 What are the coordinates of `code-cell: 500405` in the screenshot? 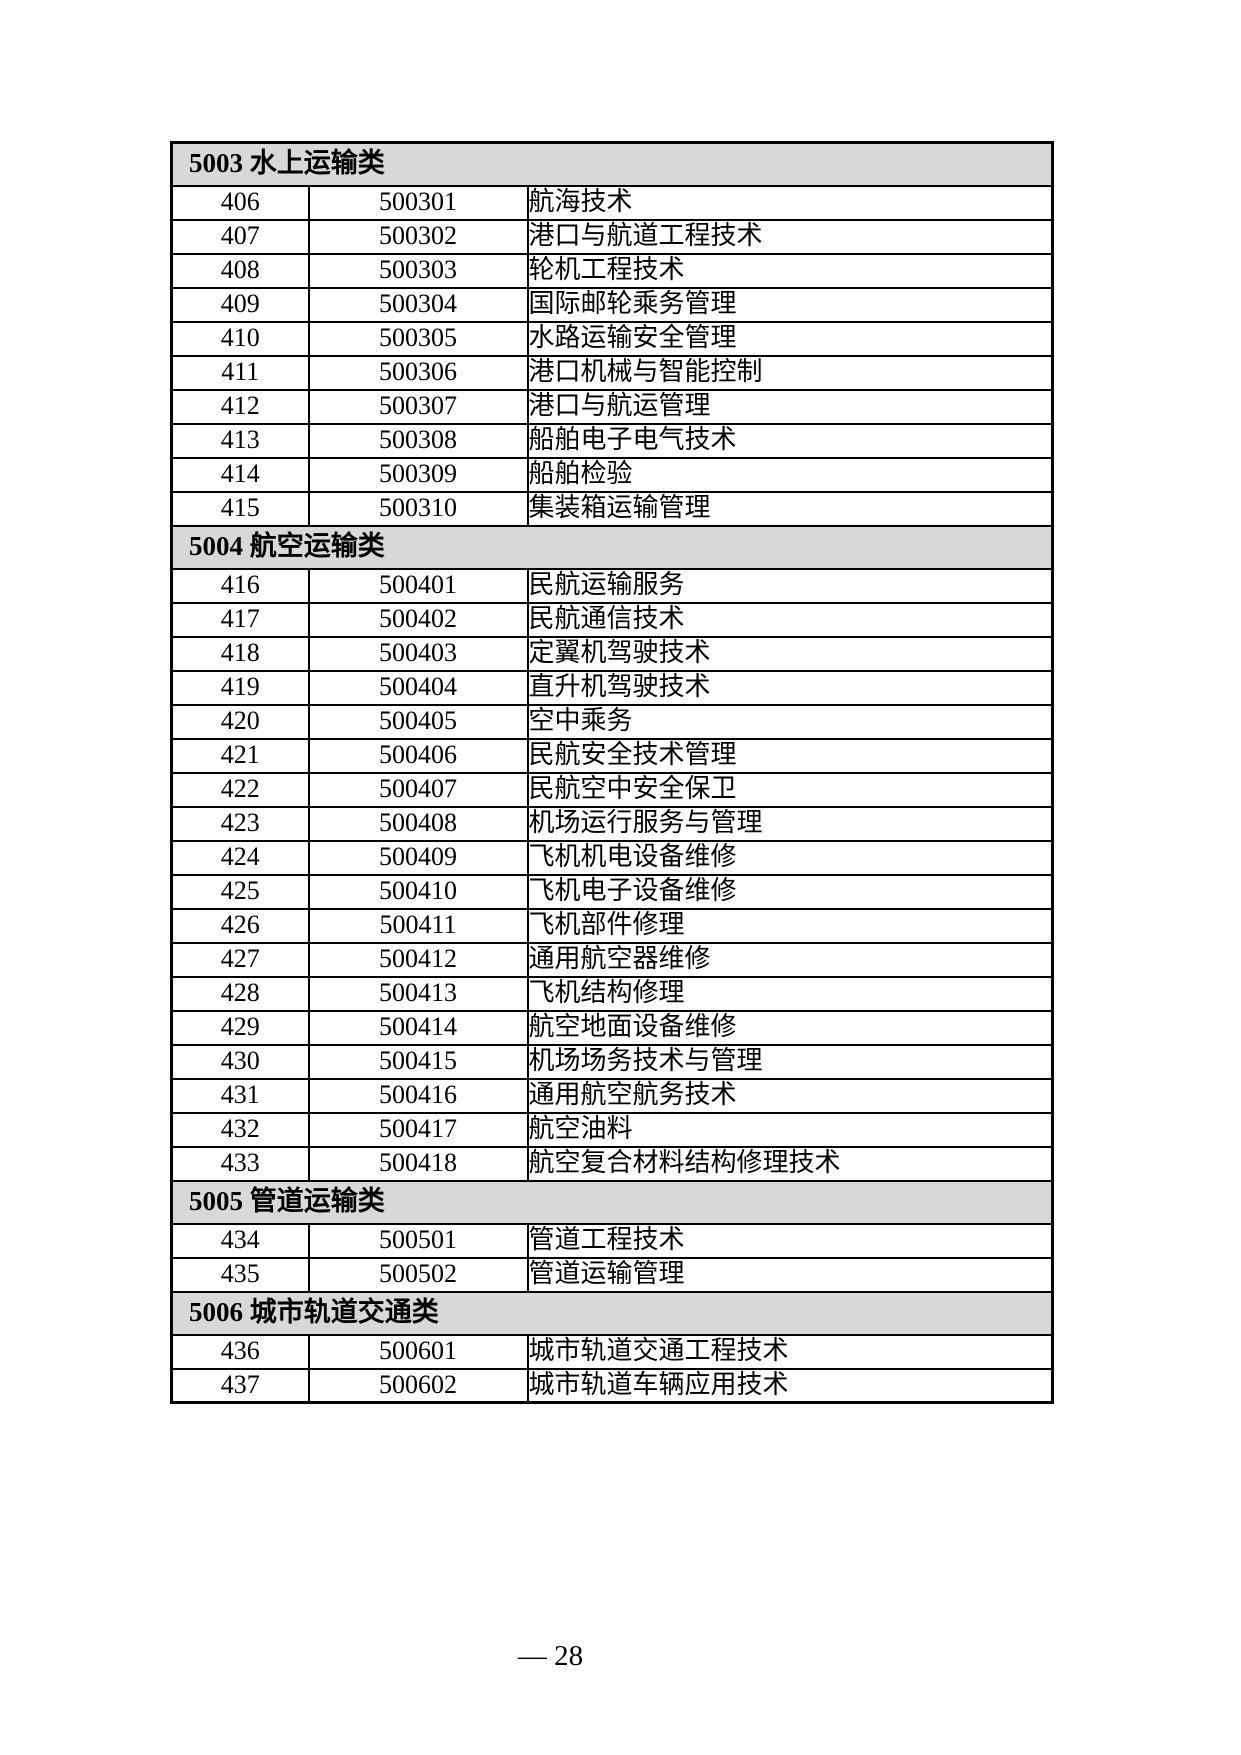 It's located at (418, 721).